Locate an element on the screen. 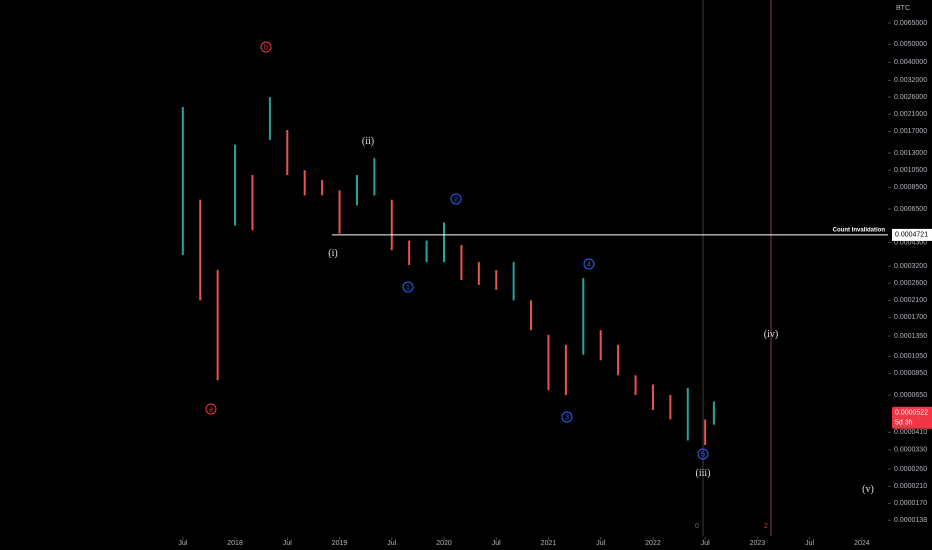 This screenshot has height=550, width=932. wave-label: a is located at coordinates (211, 409).